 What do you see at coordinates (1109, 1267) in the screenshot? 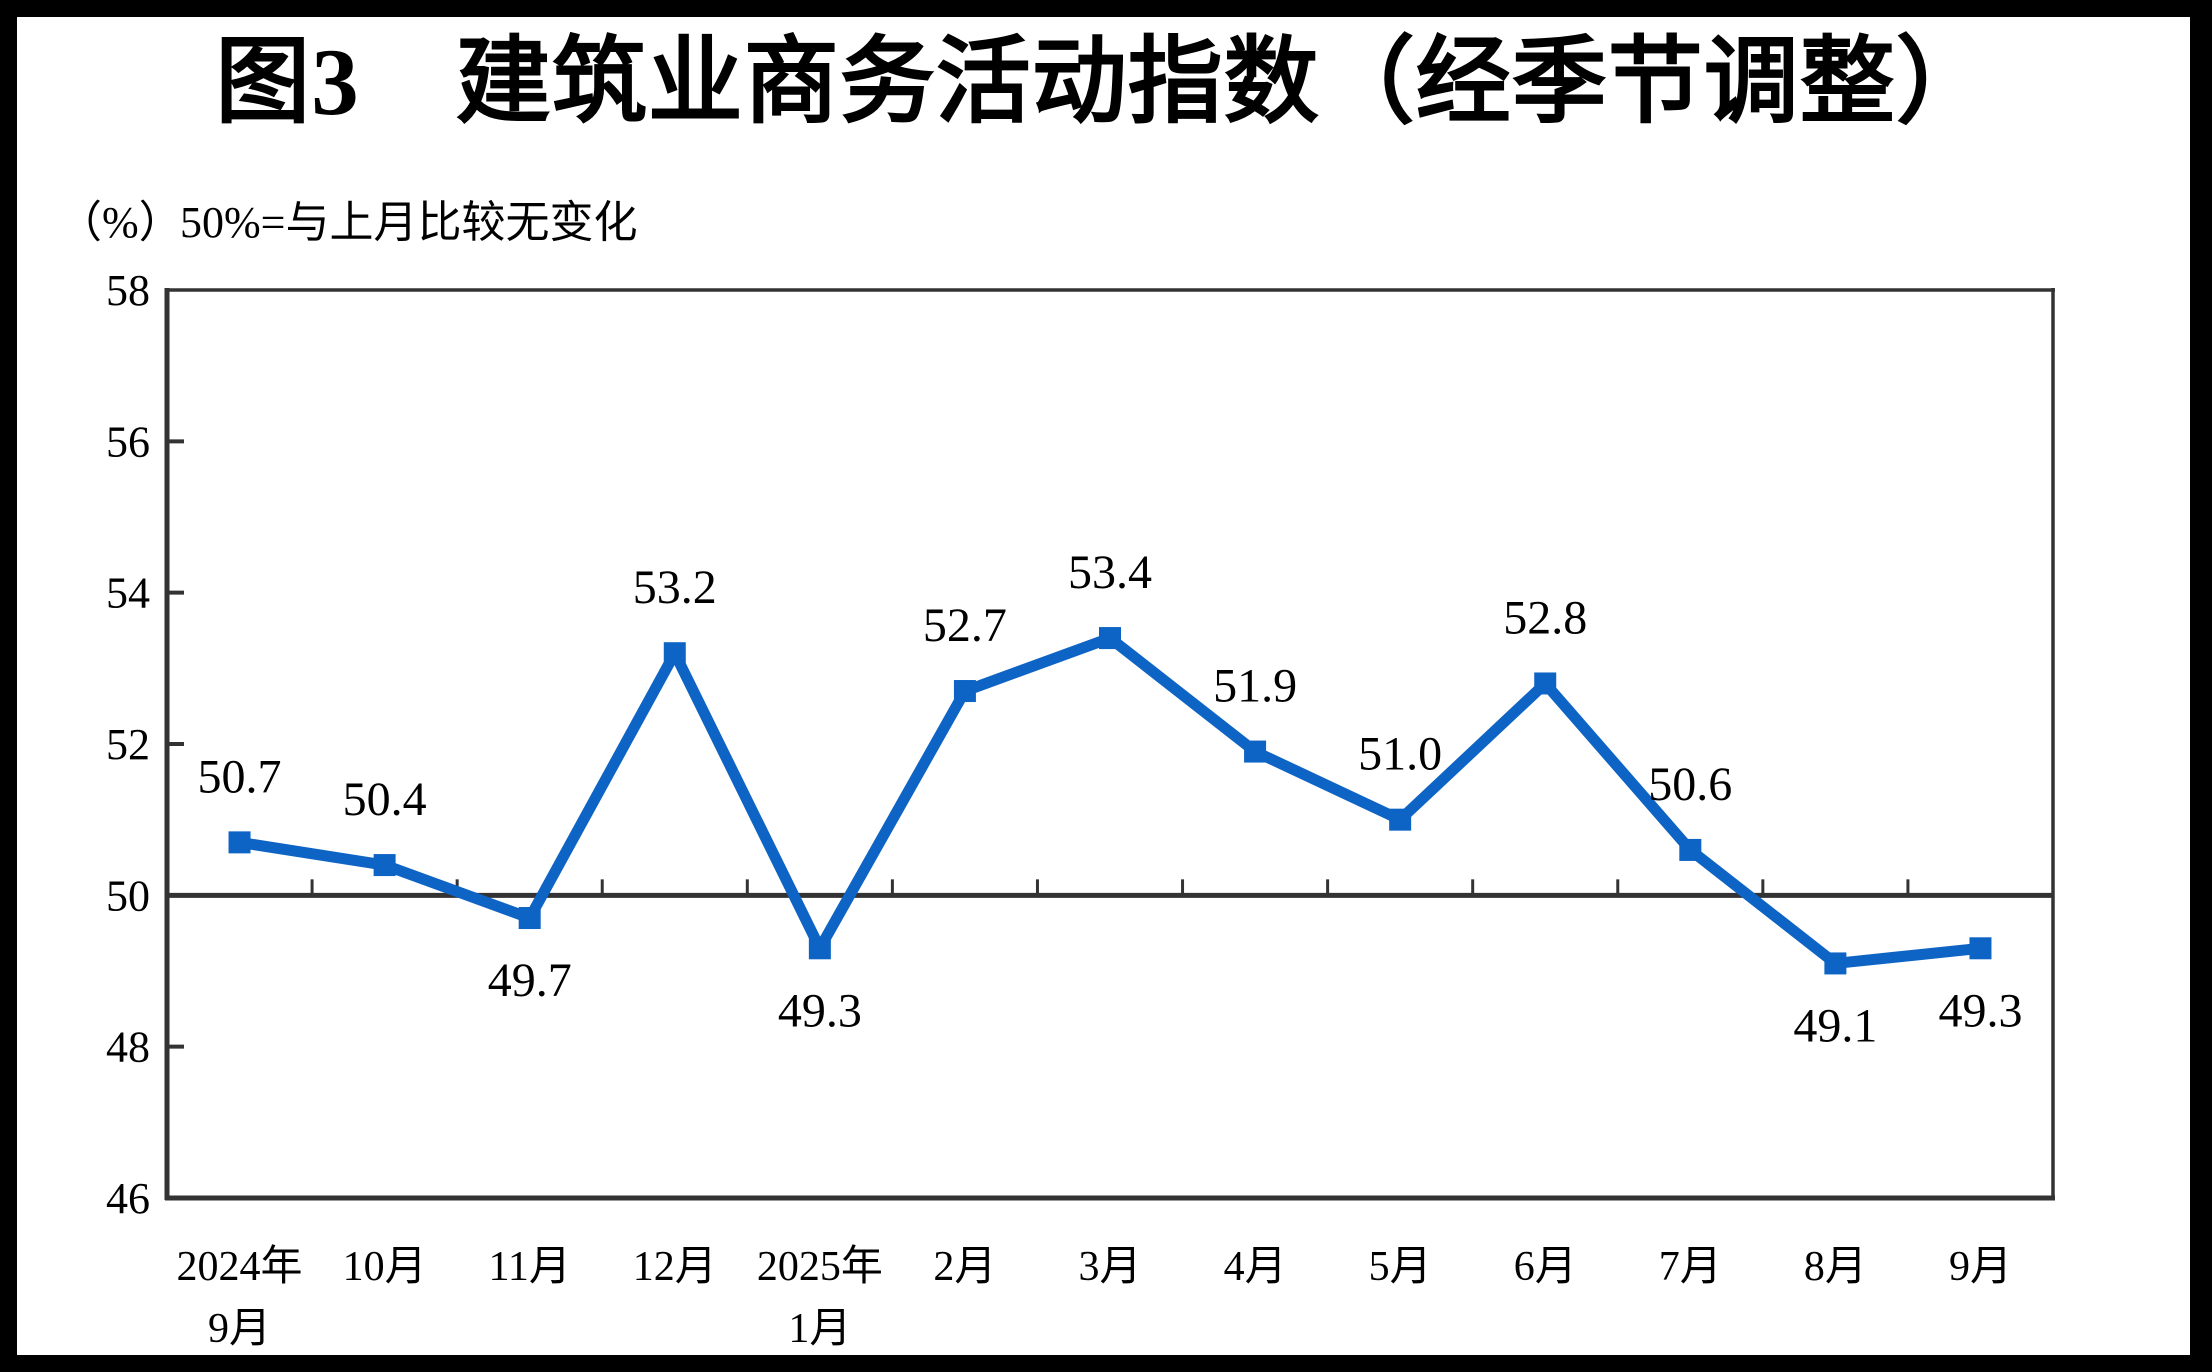
I see `x-tick-label: 3月` at bounding box center [1109, 1267].